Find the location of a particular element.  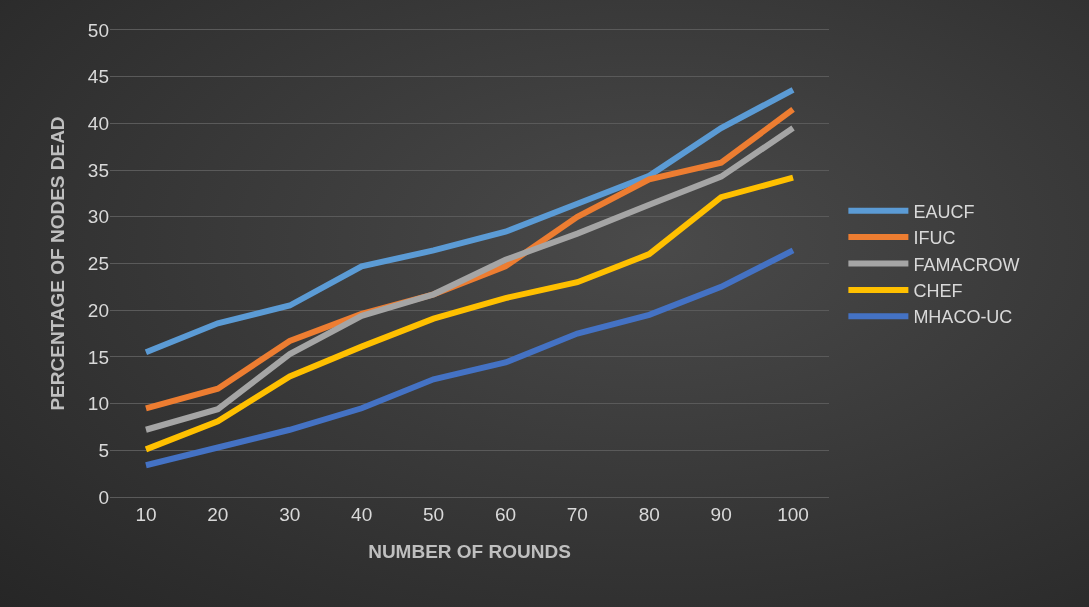

y-tick-label: 25 is located at coordinates (98, 264).